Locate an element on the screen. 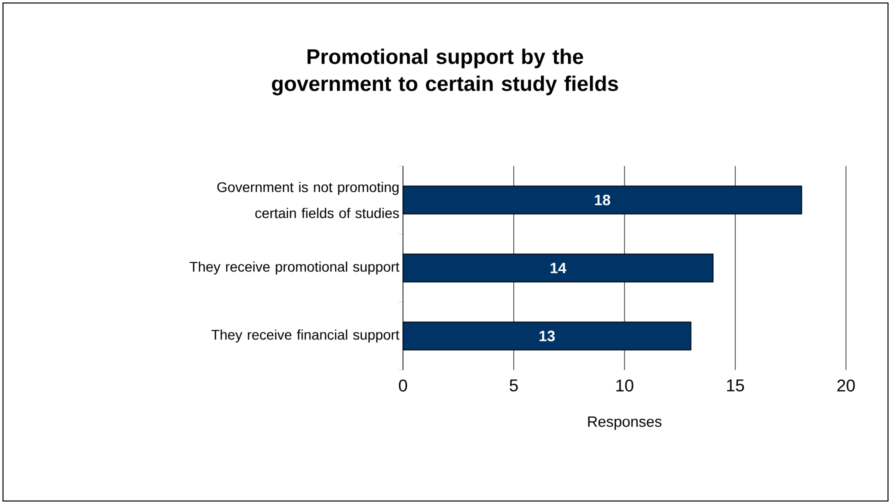  y-tick-label: They receive promotional support is located at coordinates (295, 268).